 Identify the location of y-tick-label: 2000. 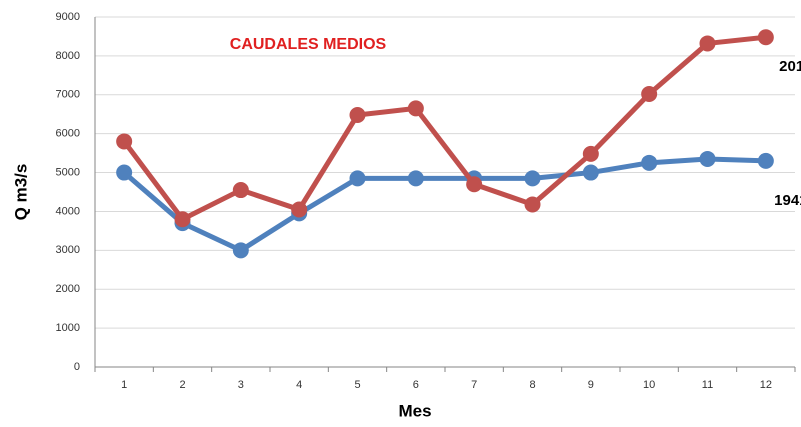
(68, 289).